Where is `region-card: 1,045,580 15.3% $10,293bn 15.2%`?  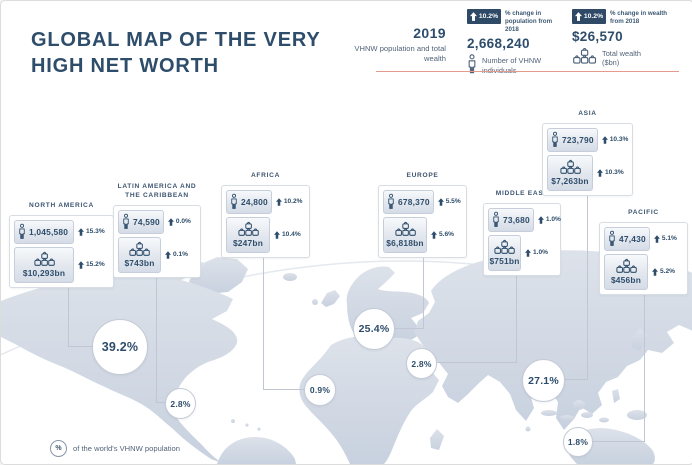 region-card: 1,045,580 15.3% $10,293bn 15.2% is located at coordinates (61, 251).